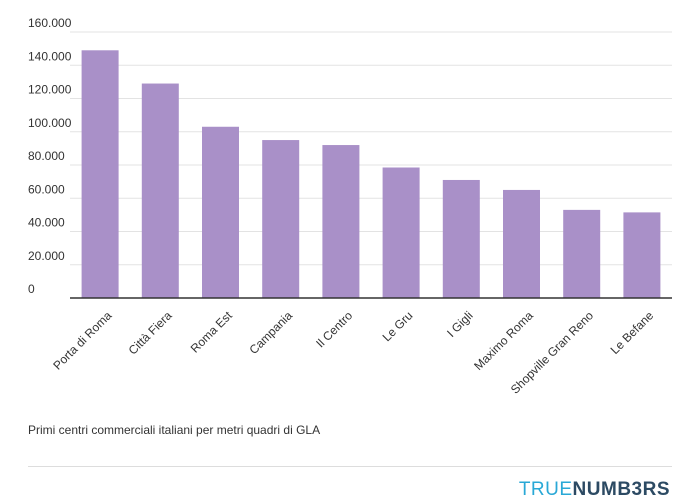 The width and height of the screenshot is (700, 501). Describe the element at coordinates (212, 332) in the screenshot. I see `x-tick-label: Roma Est` at that location.